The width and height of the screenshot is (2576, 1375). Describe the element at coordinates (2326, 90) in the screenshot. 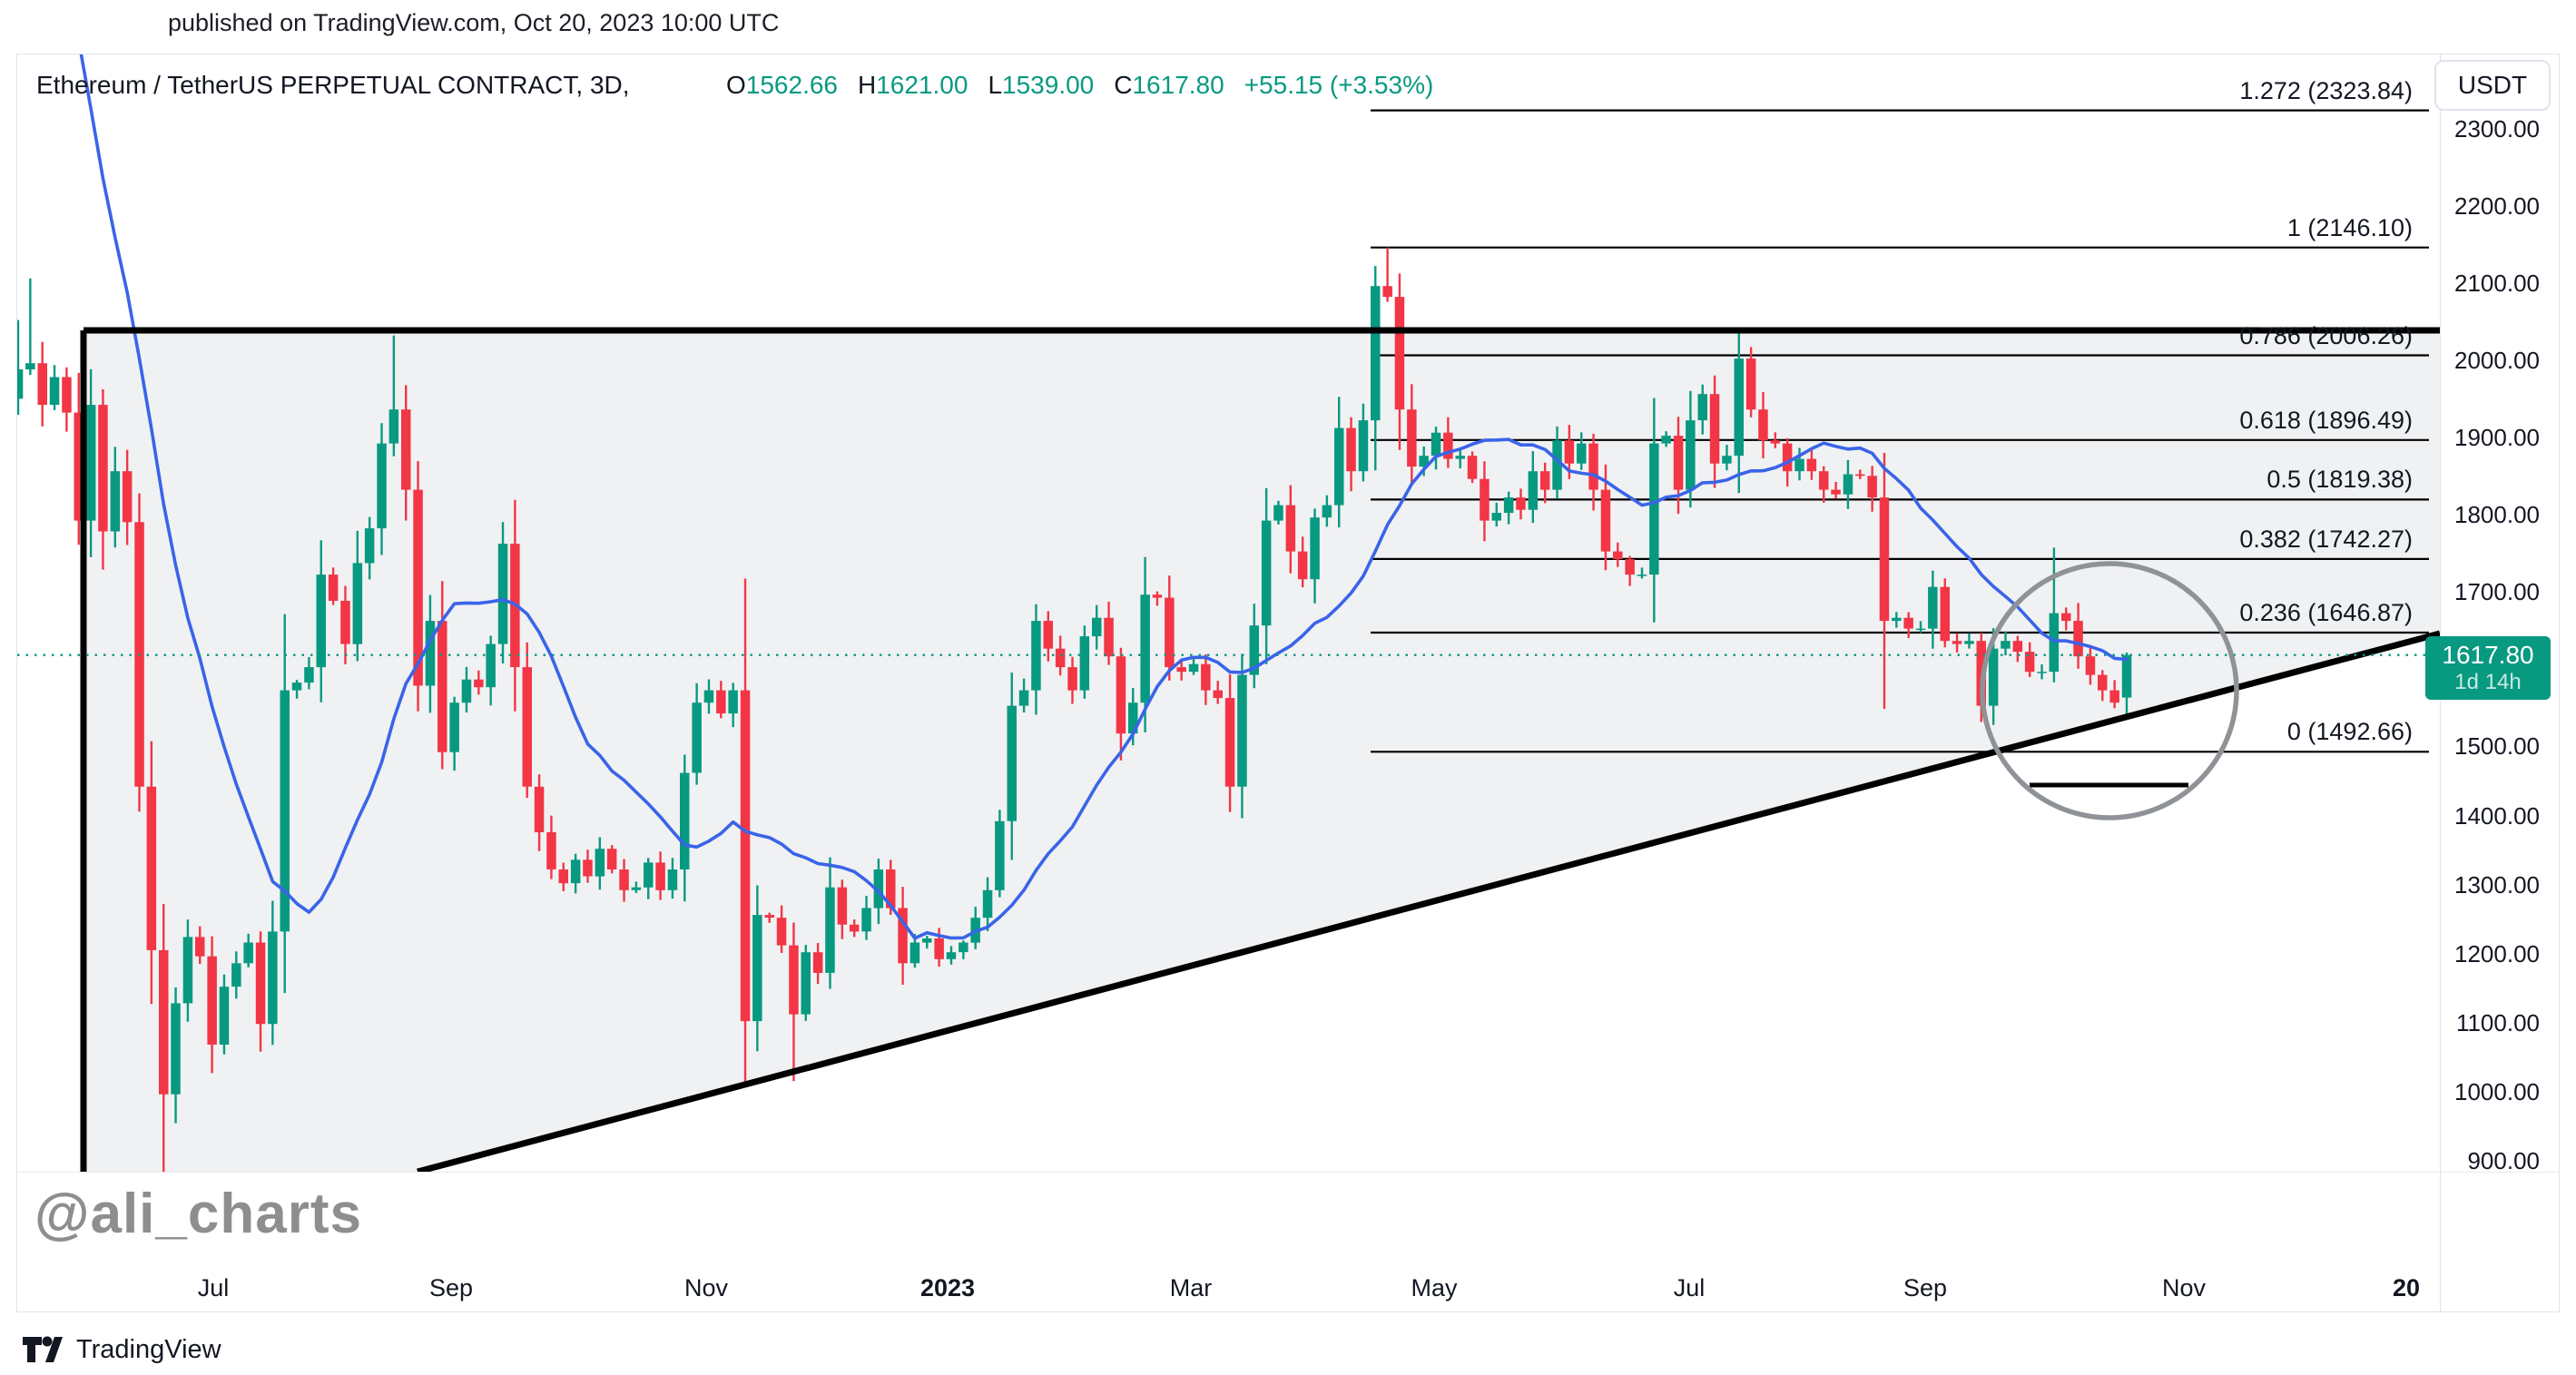

I see `fib-label: 1.272 (2323.84)` at that location.